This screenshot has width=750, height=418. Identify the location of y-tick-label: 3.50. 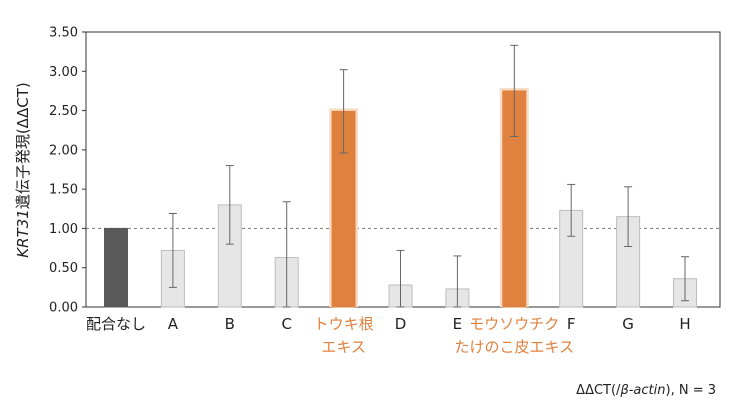
(63, 33).